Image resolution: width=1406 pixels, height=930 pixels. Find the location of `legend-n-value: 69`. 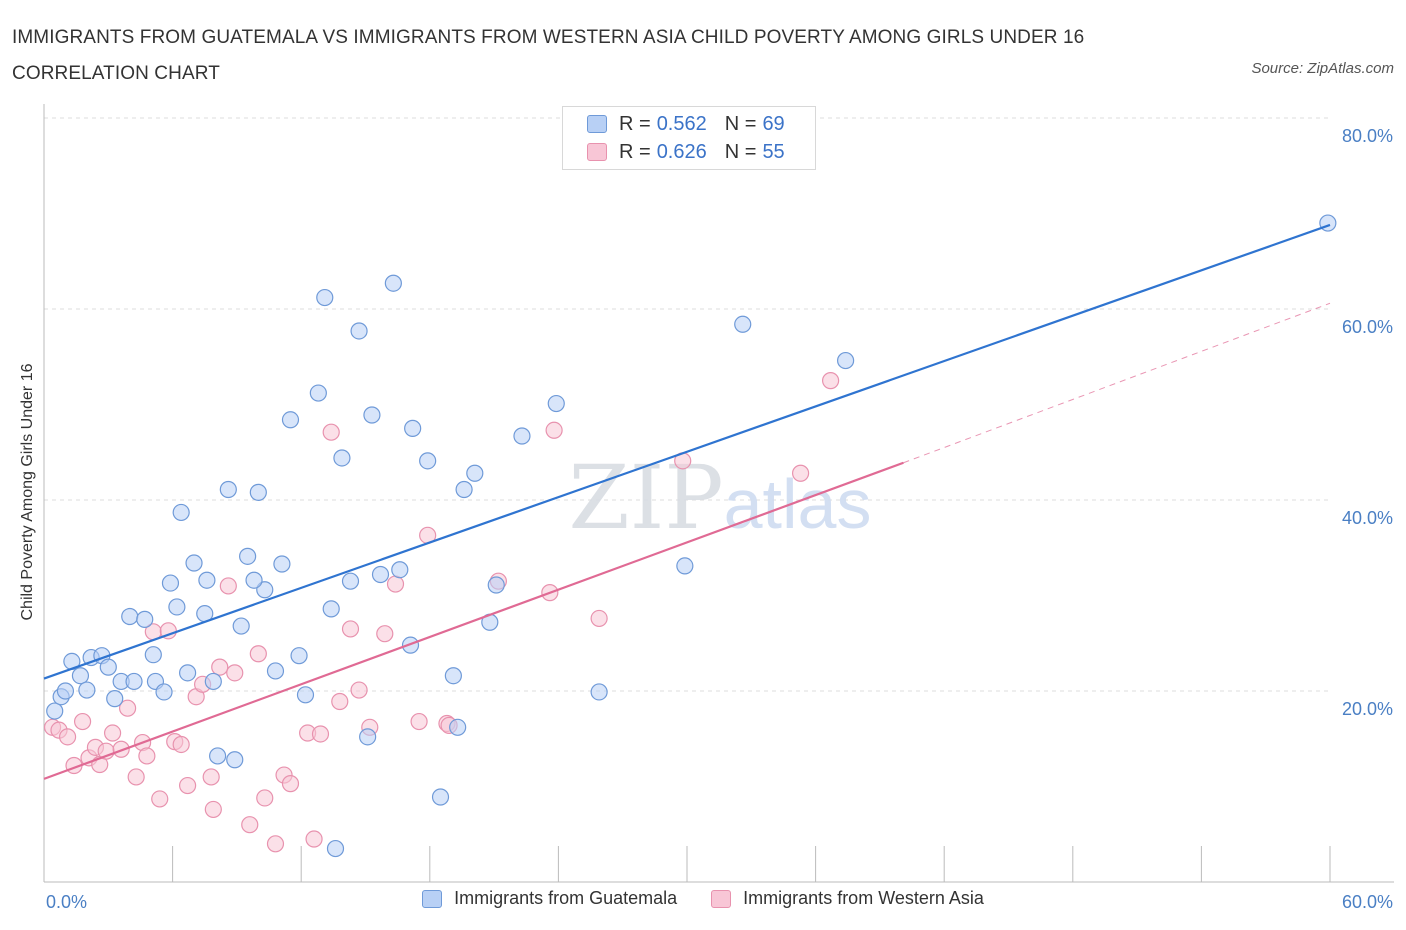

legend-n-value: 69 is located at coordinates (773, 123).